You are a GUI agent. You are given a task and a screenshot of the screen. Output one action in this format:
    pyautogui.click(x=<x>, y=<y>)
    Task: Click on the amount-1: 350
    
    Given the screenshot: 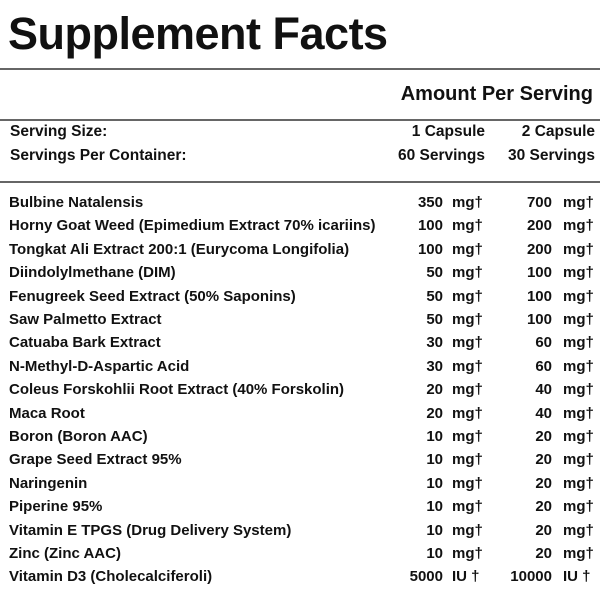 What is the action you would take?
    pyautogui.click(x=430, y=202)
    